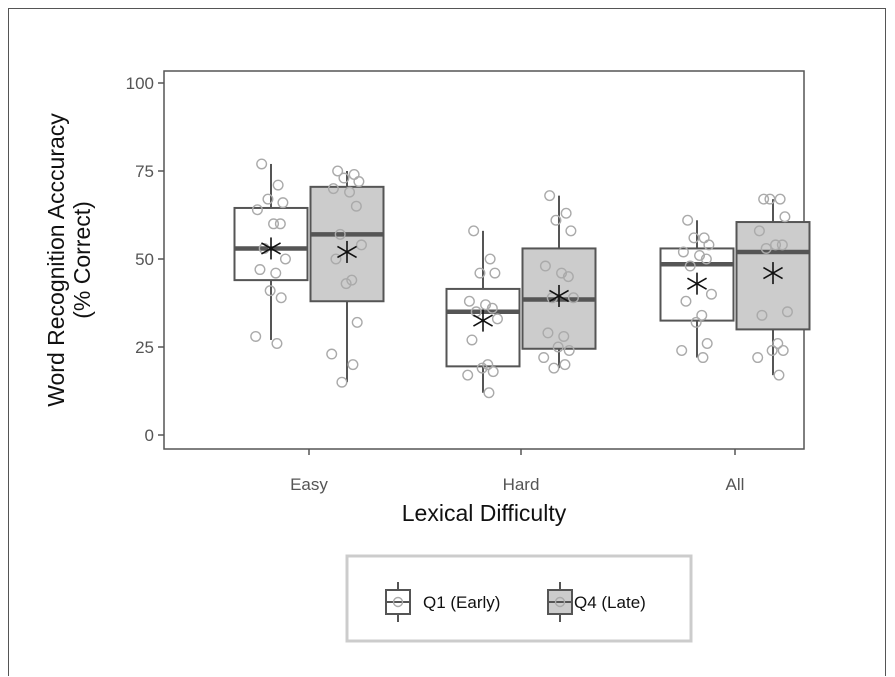  What do you see at coordinates (461, 602) in the screenshot?
I see `legend-label-q1: Q1 (Early)` at bounding box center [461, 602].